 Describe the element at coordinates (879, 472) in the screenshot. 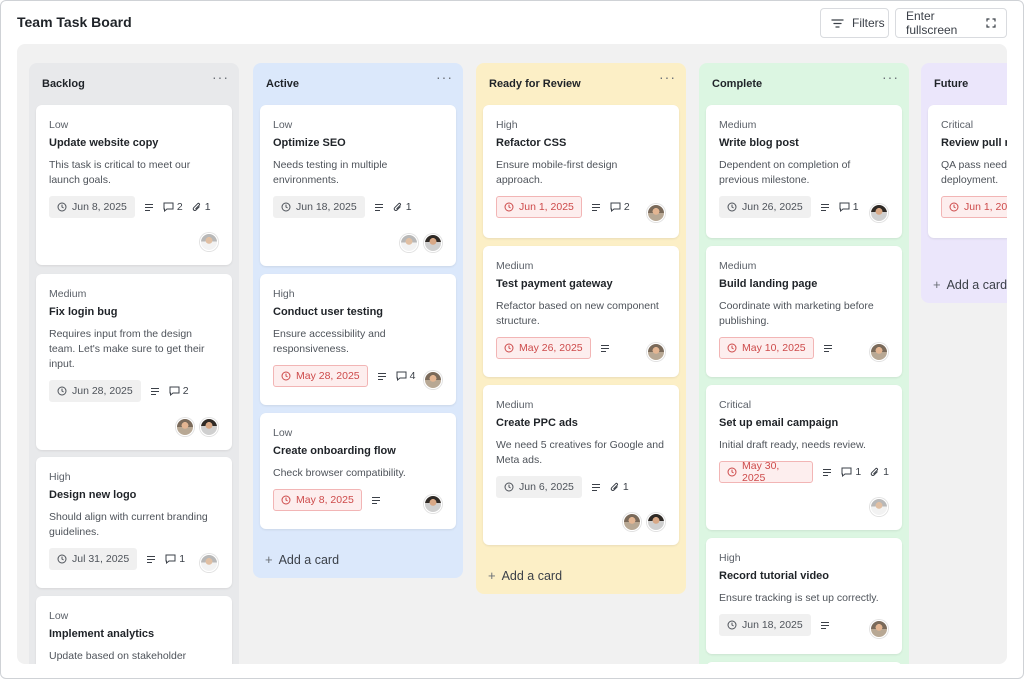

I see `attachments-count: 1` at that location.